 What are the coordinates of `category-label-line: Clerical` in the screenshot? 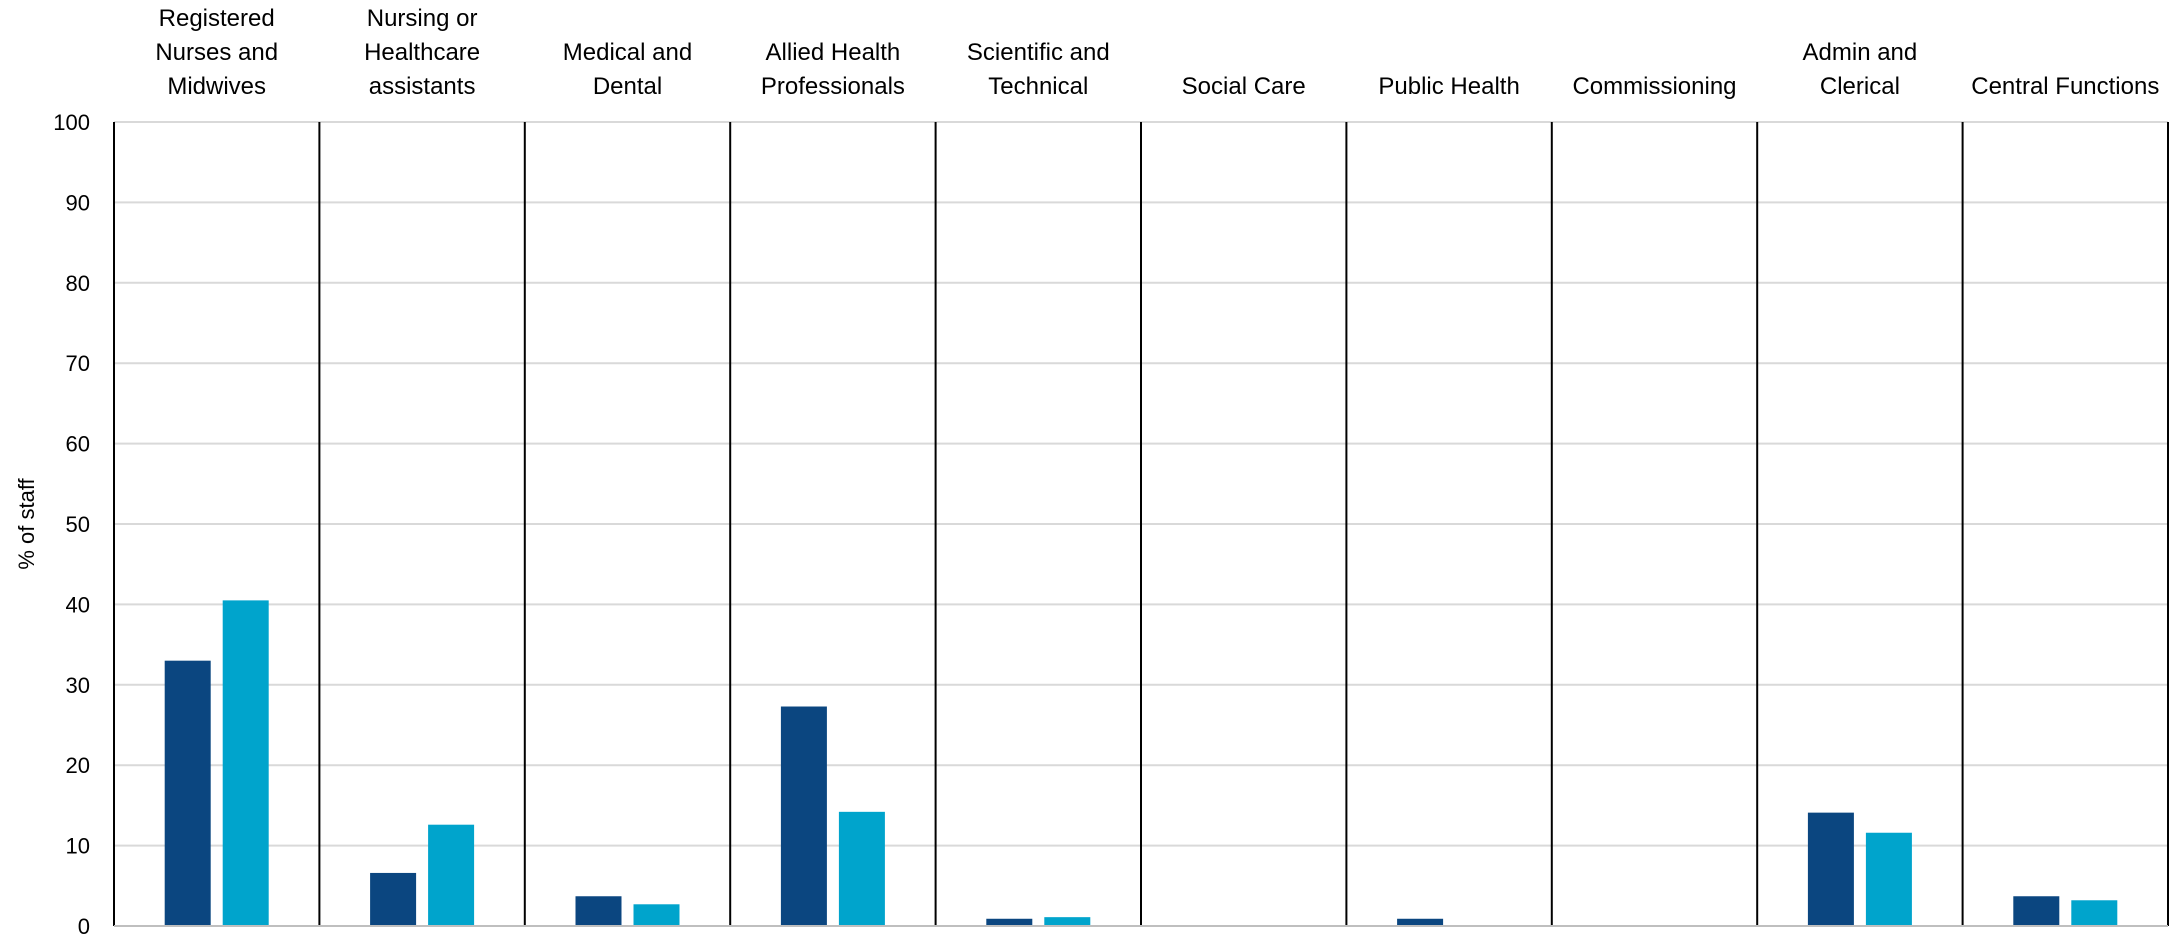 It's located at (1860, 86).